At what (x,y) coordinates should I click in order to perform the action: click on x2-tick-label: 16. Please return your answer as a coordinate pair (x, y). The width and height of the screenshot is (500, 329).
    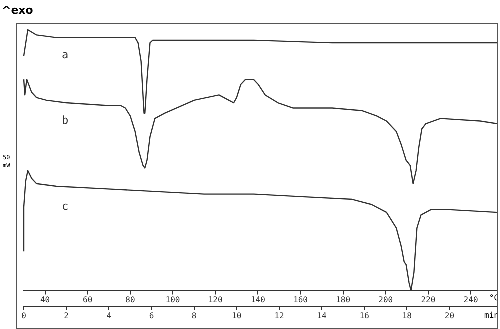
    Looking at the image, I should click on (365, 315).